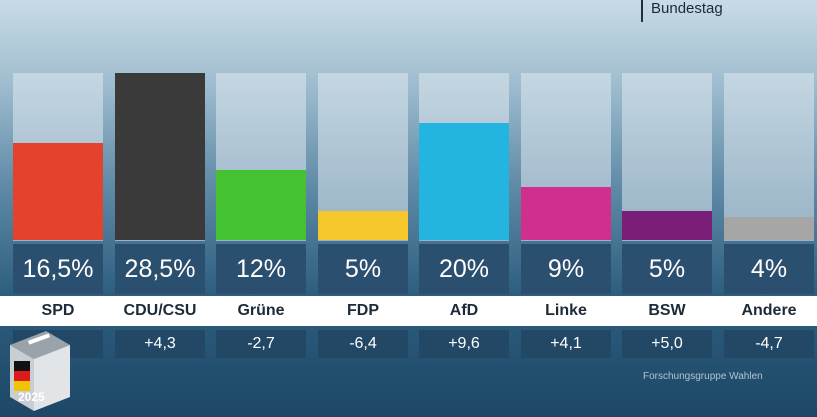 The height and width of the screenshot is (417, 817). What do you see at coordinates (667, 344) in the screenshot?
I see `change-label-bsw: +5,0` at bounding box center [667, 344].